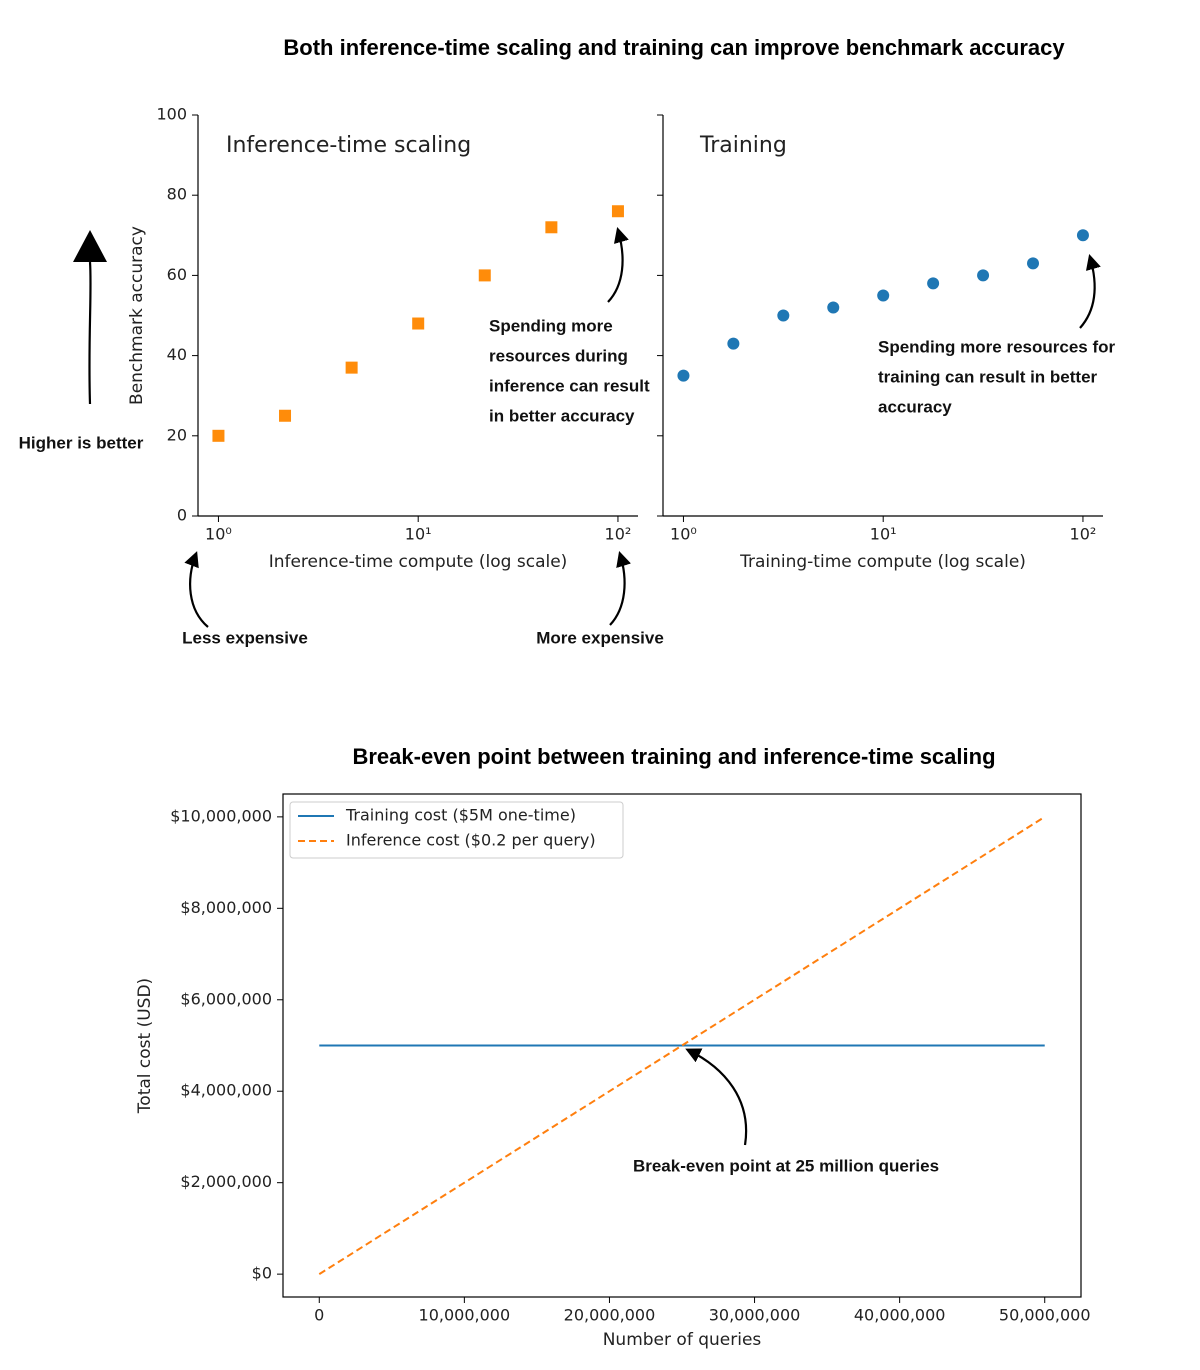 The image size is (1200, 1370). Describe the element at coordinates (90, 246) in the screenshot. I see `arrow-head` at that location.